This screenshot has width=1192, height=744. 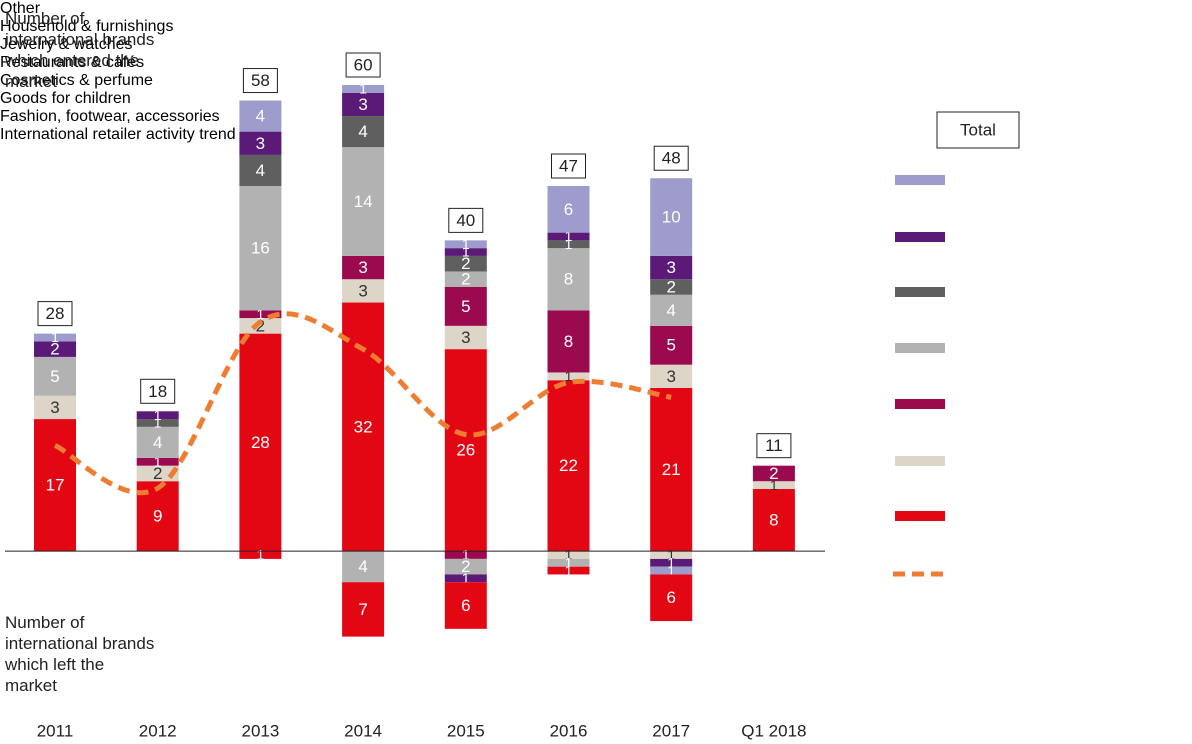 What do you see at coordinates (20, 8) in the screenshot?
I see `legend-label: Other` at bounding box center [20, 8].